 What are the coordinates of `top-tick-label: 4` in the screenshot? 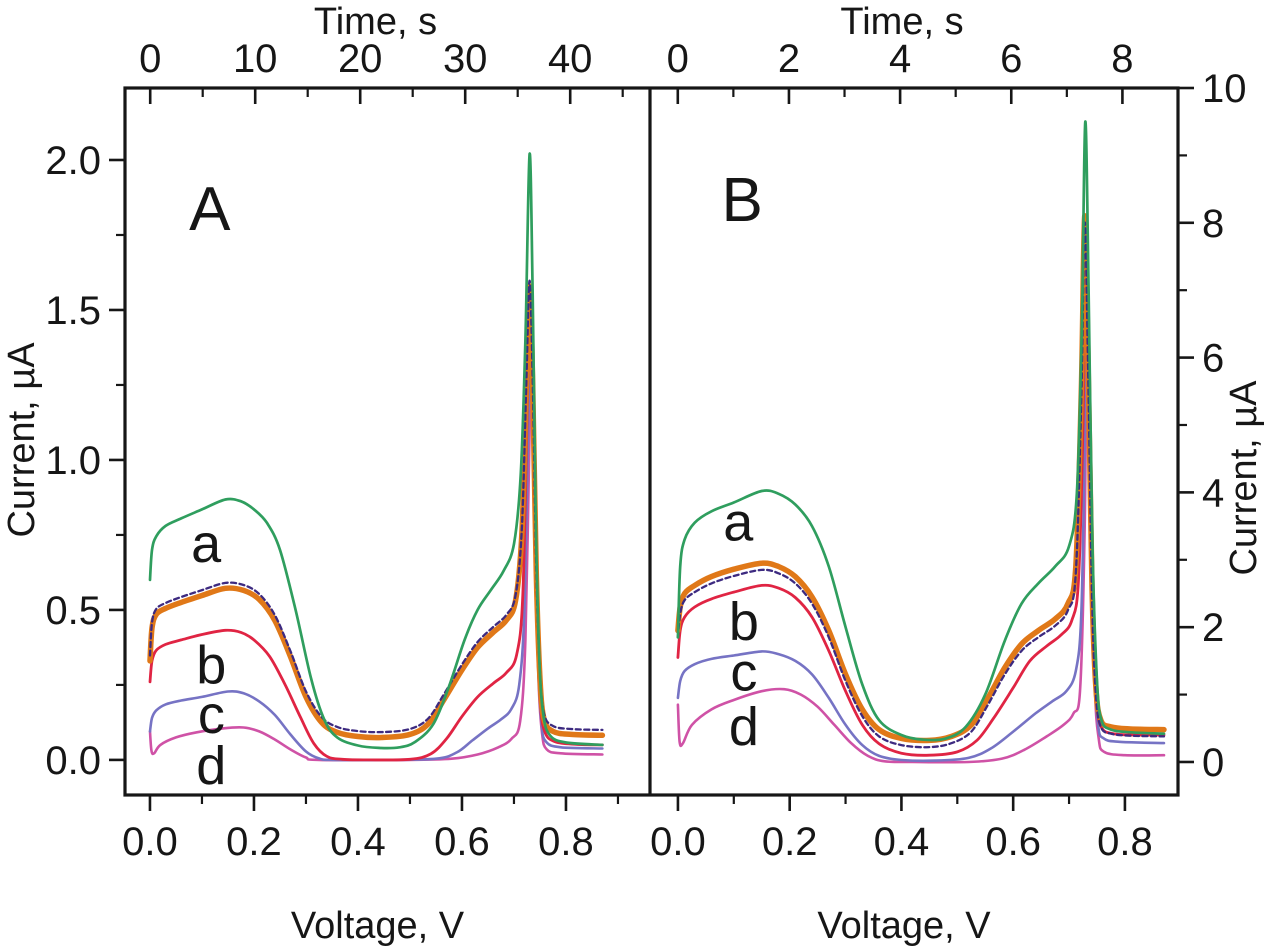 It's located at (900, 59).